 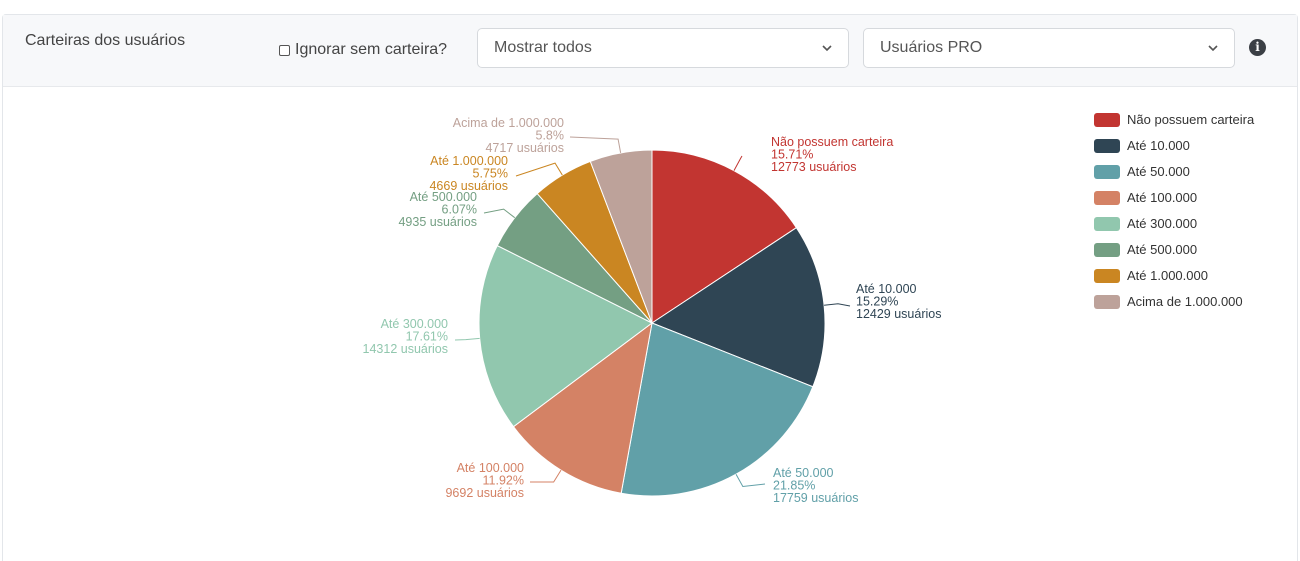 What do you see at coordinates (898, 314) in the screenshot?
I see `slice-label-users: 12429 usuários` at bounding box center [898, 314].